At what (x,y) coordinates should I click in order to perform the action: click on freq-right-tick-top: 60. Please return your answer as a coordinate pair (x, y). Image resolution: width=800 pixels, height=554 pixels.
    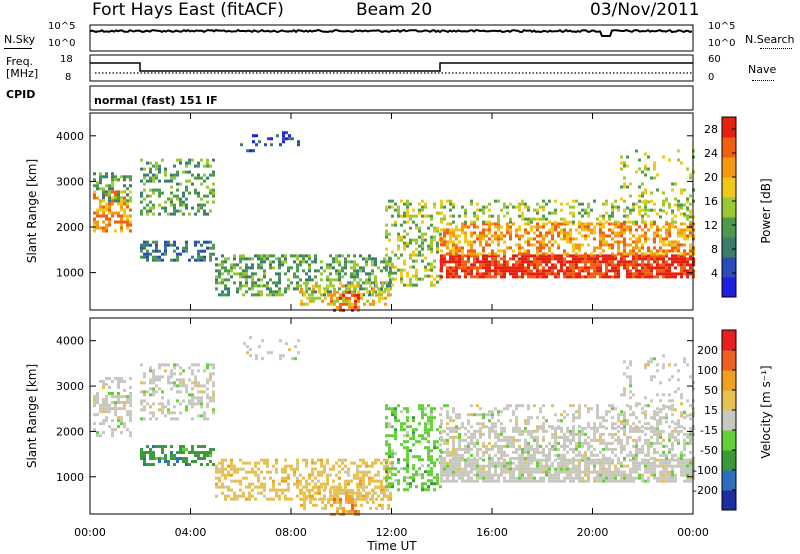
    Looking at the image, I should click on (714, 59).